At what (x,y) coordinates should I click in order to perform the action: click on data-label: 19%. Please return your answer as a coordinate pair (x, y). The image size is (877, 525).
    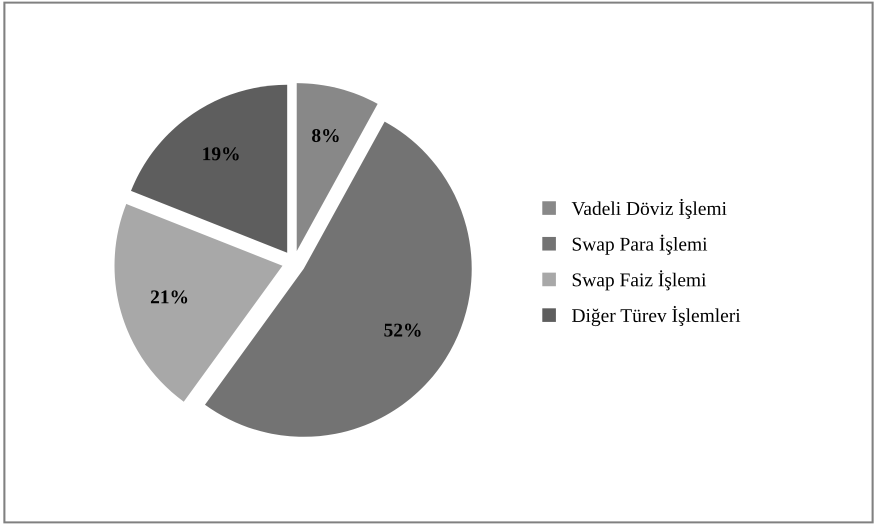
    Looking at the image, I should click on (221, 153).